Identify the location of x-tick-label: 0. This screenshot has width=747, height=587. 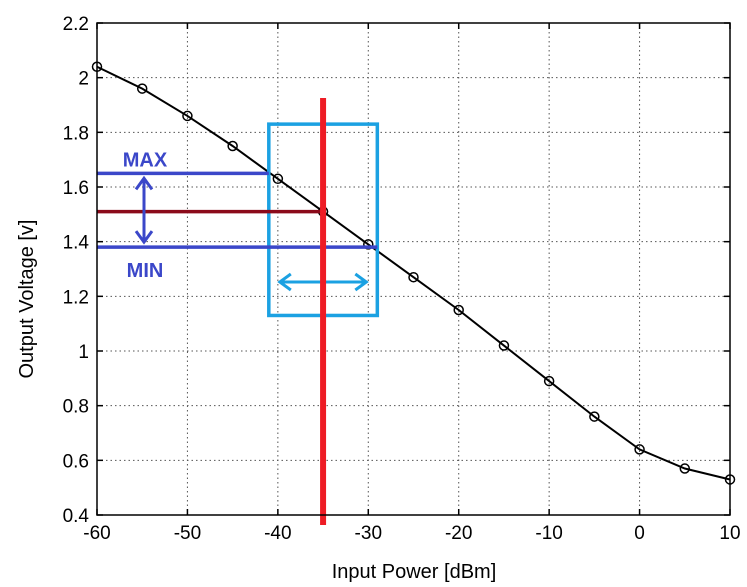
(639, 533).